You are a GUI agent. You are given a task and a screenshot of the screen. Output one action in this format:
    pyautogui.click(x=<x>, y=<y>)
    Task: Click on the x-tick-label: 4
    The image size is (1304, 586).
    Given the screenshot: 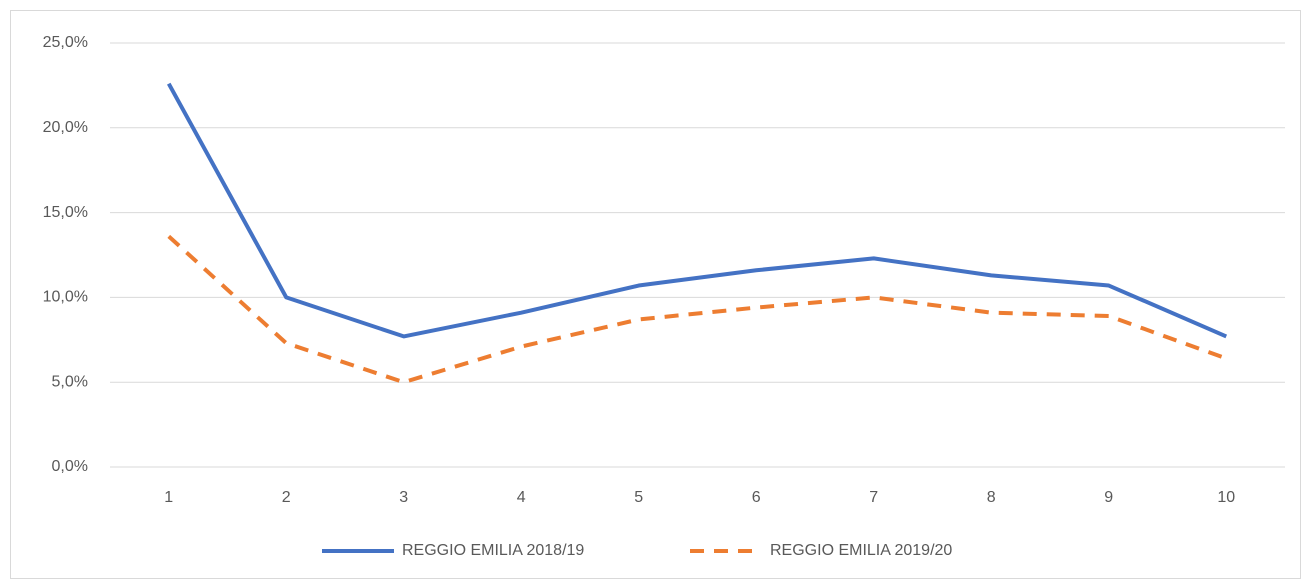 What is the action you would take?
    pyautogui.click(x=521, y=497)
    